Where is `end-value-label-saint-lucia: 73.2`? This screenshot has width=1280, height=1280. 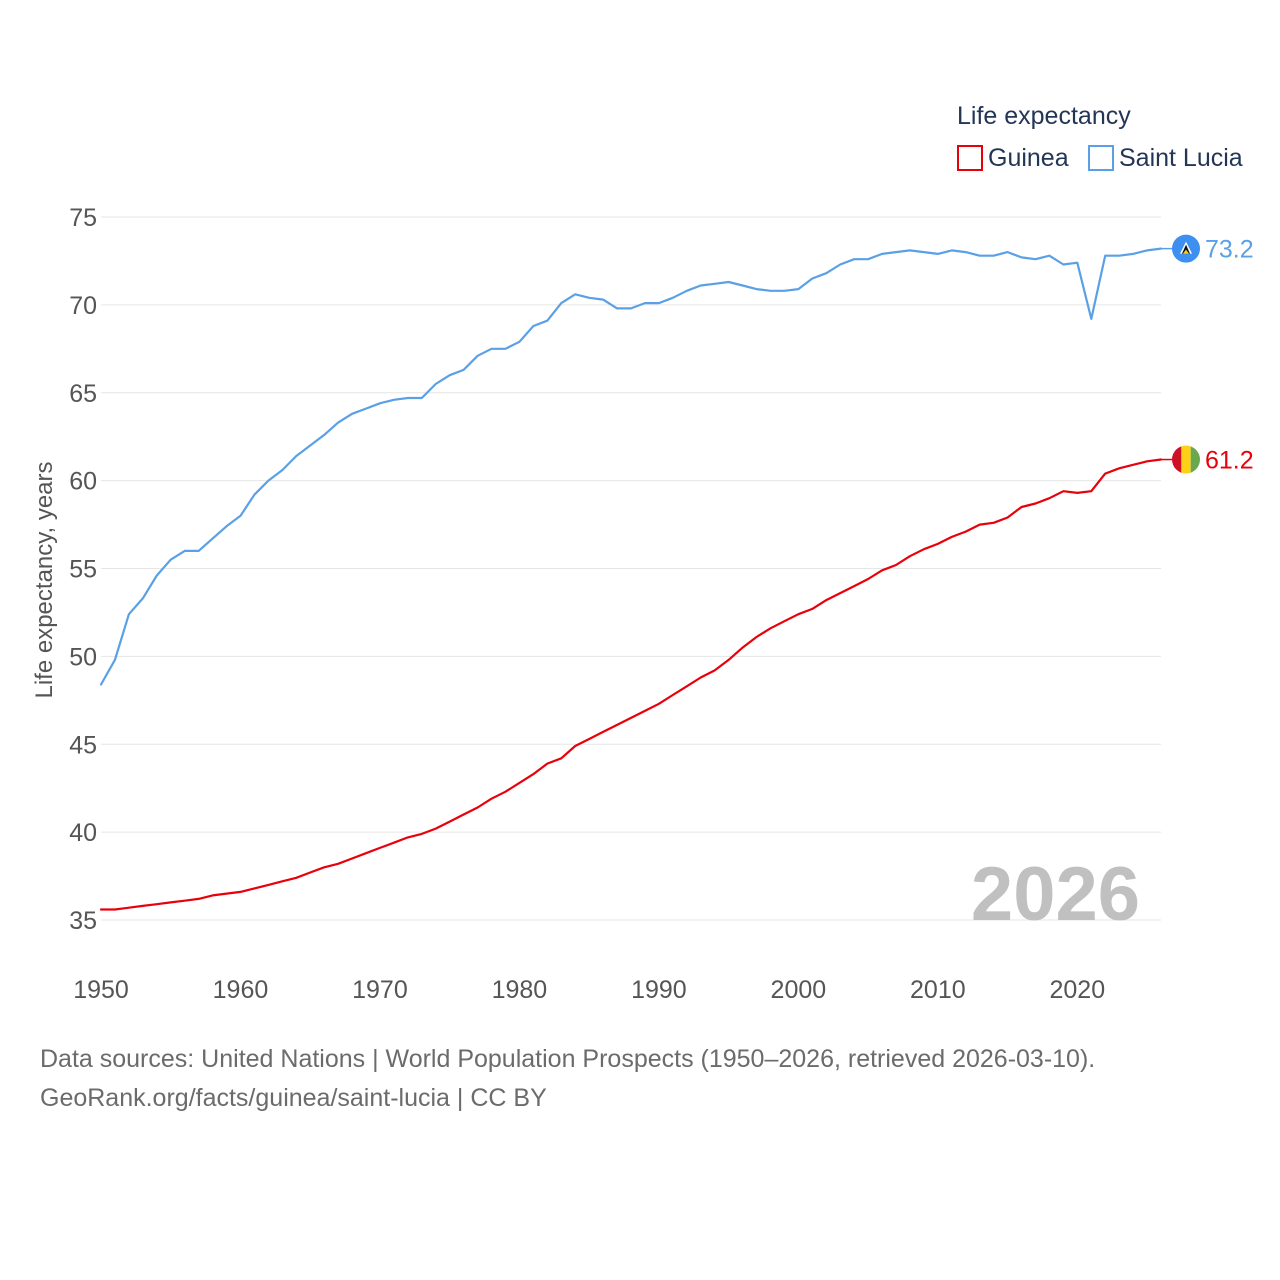
end-value-label-saint-lucia: 73.2 is located at coordinates (1229, 250).